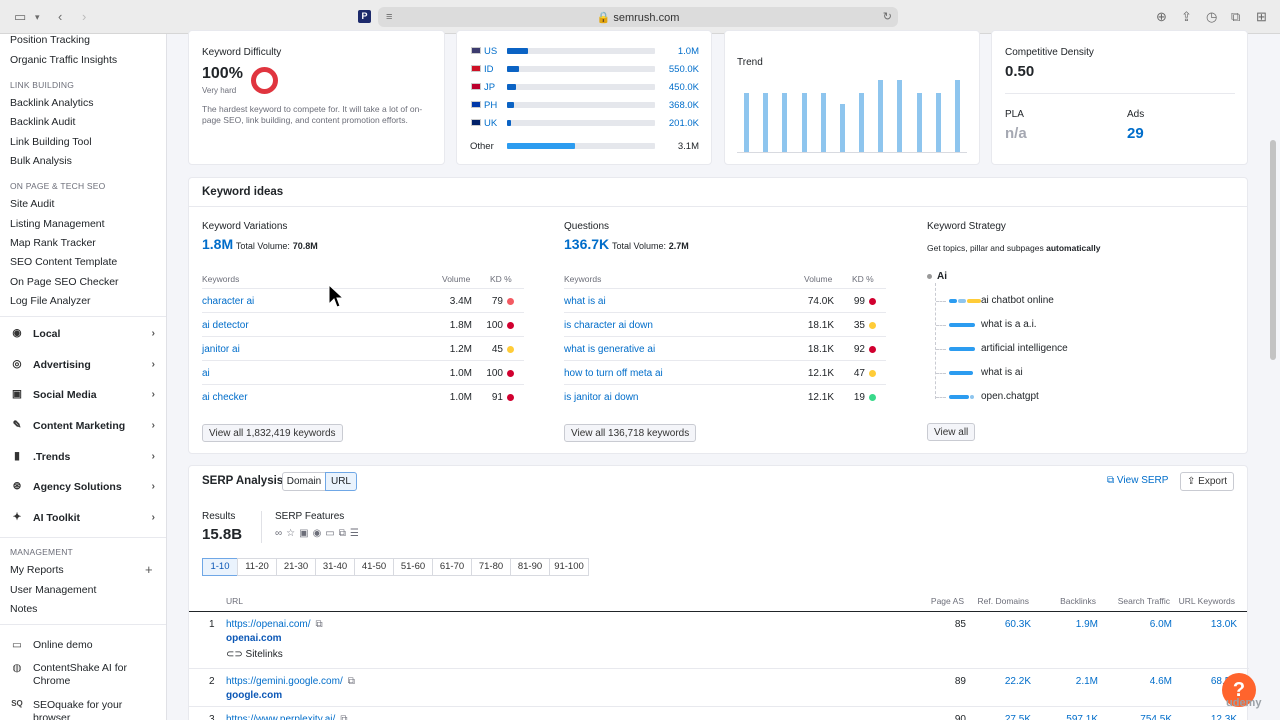  What do you see at coordinates (683, 69) in the screenshot?
I see `country-volume: 550.0K` at bounding box center [683, 69].